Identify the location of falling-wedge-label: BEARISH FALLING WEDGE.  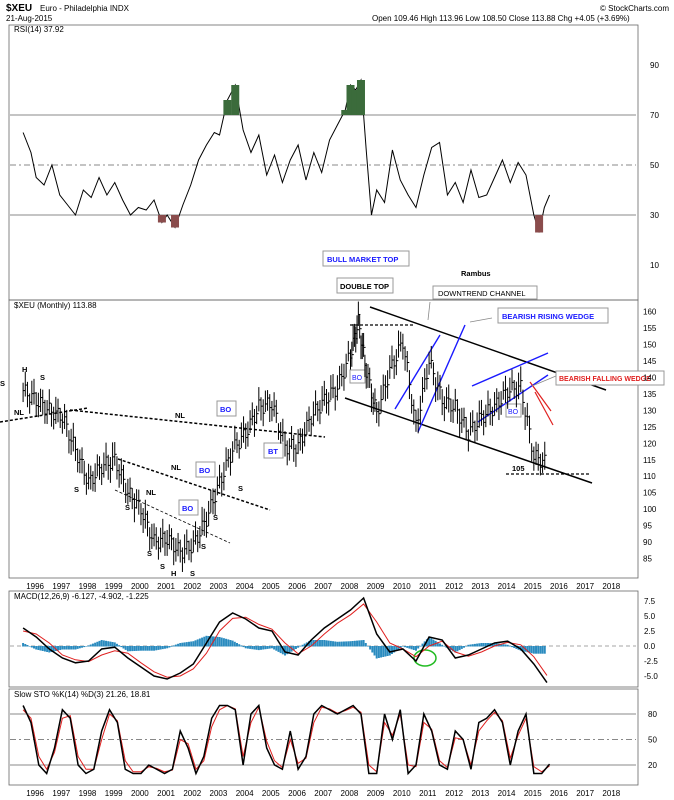
(605, 379).